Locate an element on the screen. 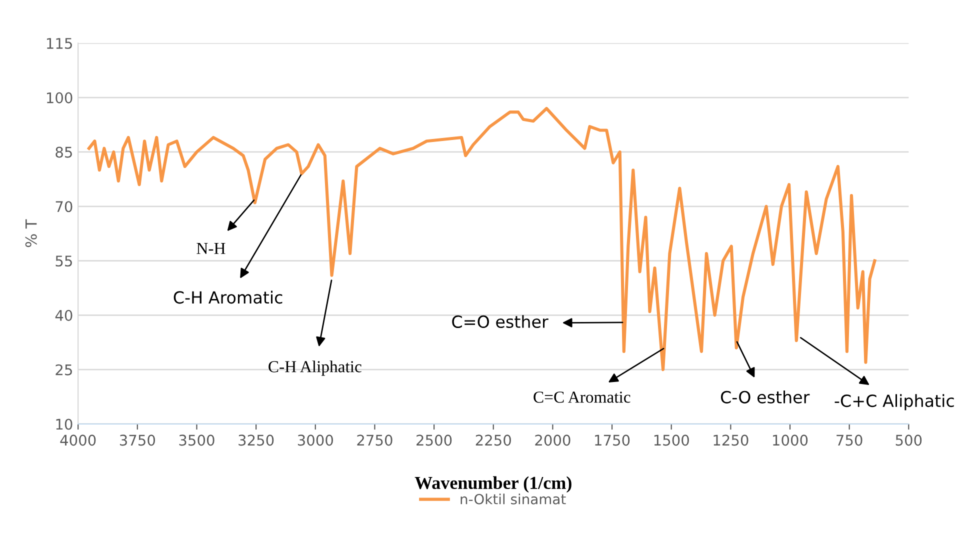 This screenshot has width=976, height=533. y-tick-label: 100 is located at coordinates (59, 98).